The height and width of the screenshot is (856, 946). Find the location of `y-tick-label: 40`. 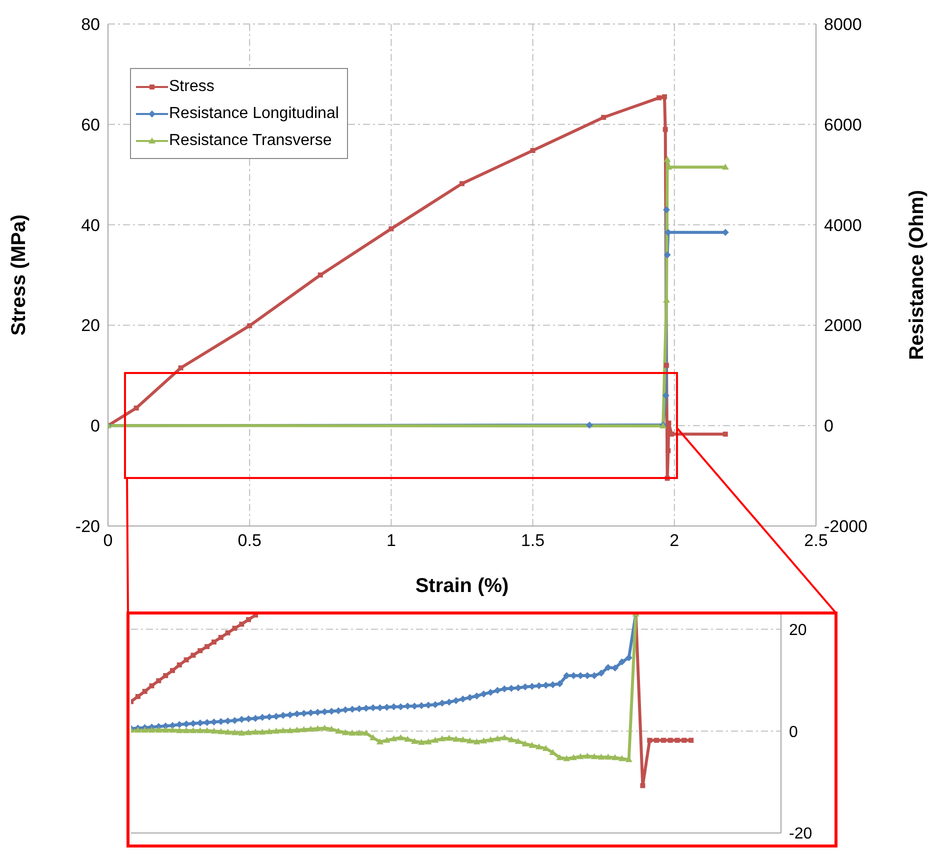

y-tick-label: 40 is located at coordinates (90, 225).